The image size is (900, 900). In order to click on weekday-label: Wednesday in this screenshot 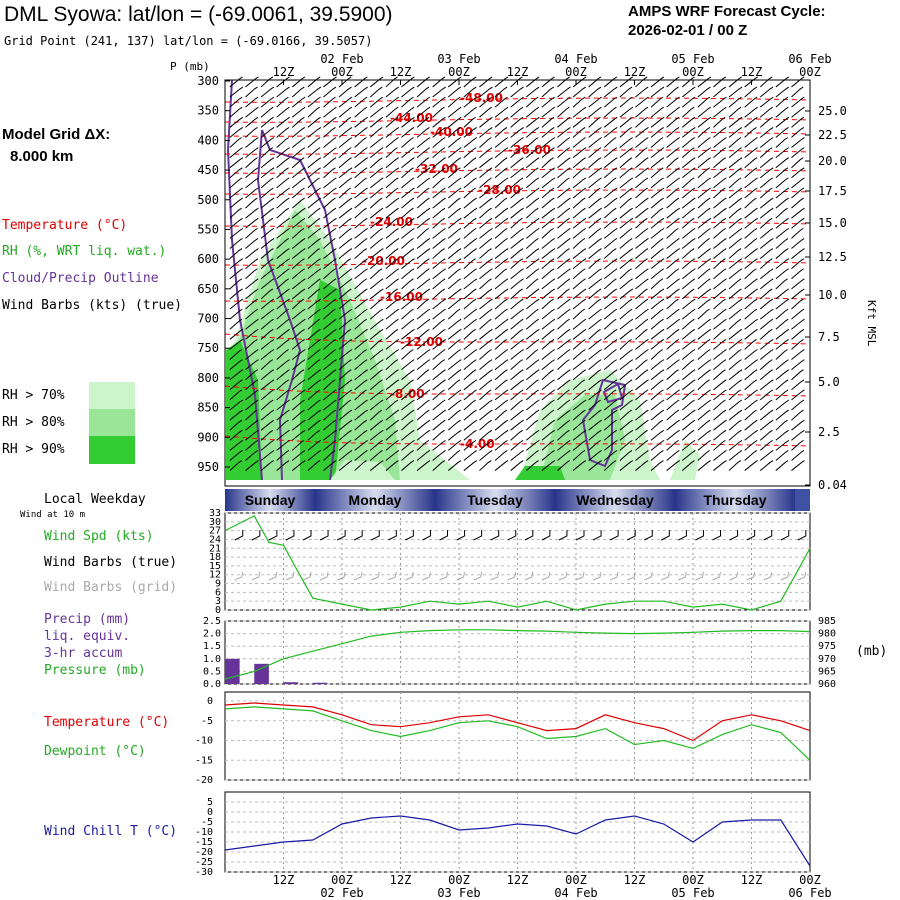, I will do `click(615, 500)`.